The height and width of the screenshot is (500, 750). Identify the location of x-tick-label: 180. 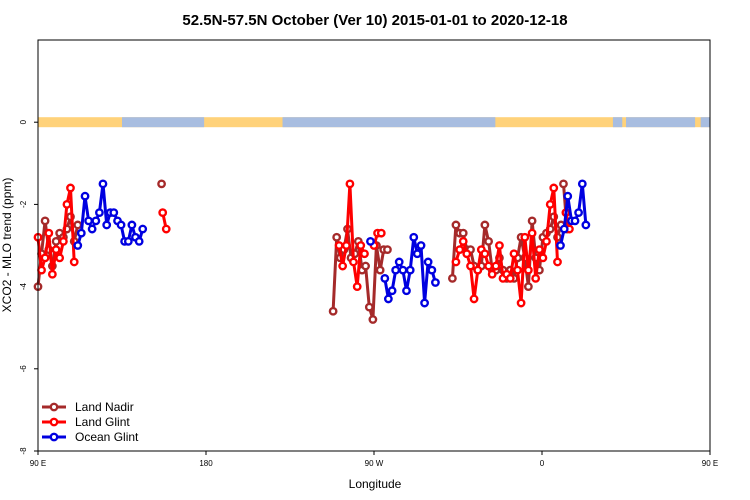
(206, 463).